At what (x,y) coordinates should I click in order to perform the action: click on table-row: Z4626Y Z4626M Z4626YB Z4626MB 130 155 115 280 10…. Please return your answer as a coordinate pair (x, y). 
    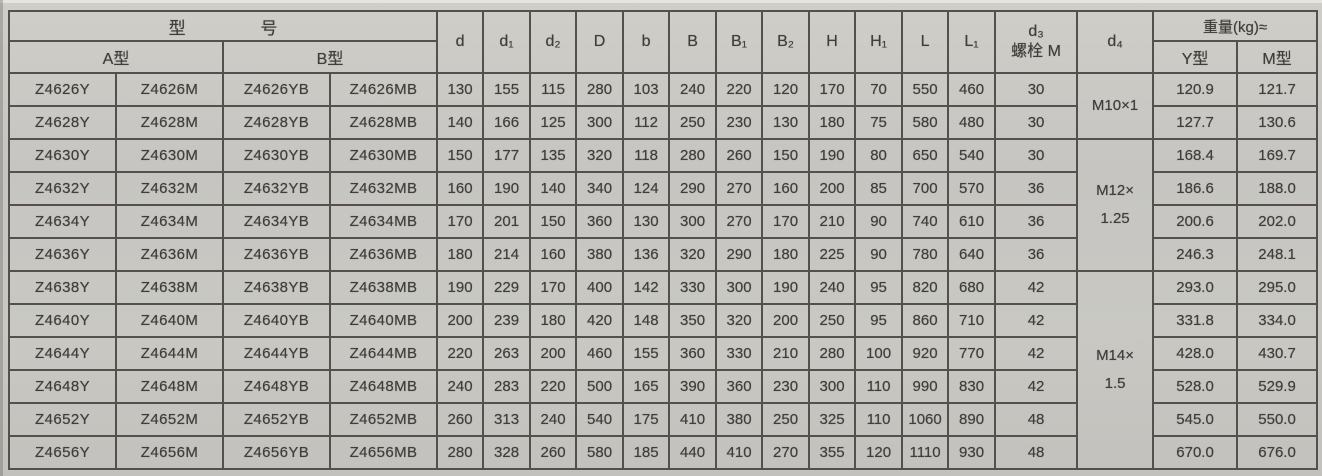
    Looking at the image, I should click on (663, 106).